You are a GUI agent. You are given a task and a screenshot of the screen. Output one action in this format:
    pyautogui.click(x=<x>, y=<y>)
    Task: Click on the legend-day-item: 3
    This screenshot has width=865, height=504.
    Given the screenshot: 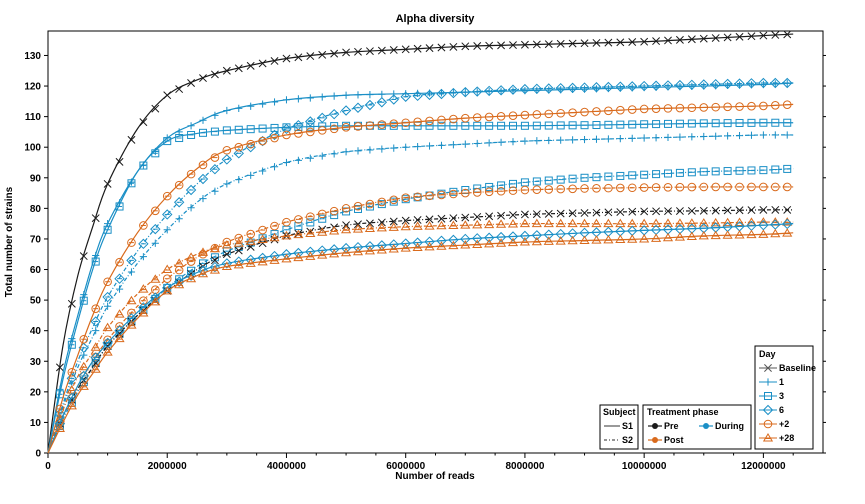 What is the action you would take?
    pyautogui.click(x=781, y=396)
    